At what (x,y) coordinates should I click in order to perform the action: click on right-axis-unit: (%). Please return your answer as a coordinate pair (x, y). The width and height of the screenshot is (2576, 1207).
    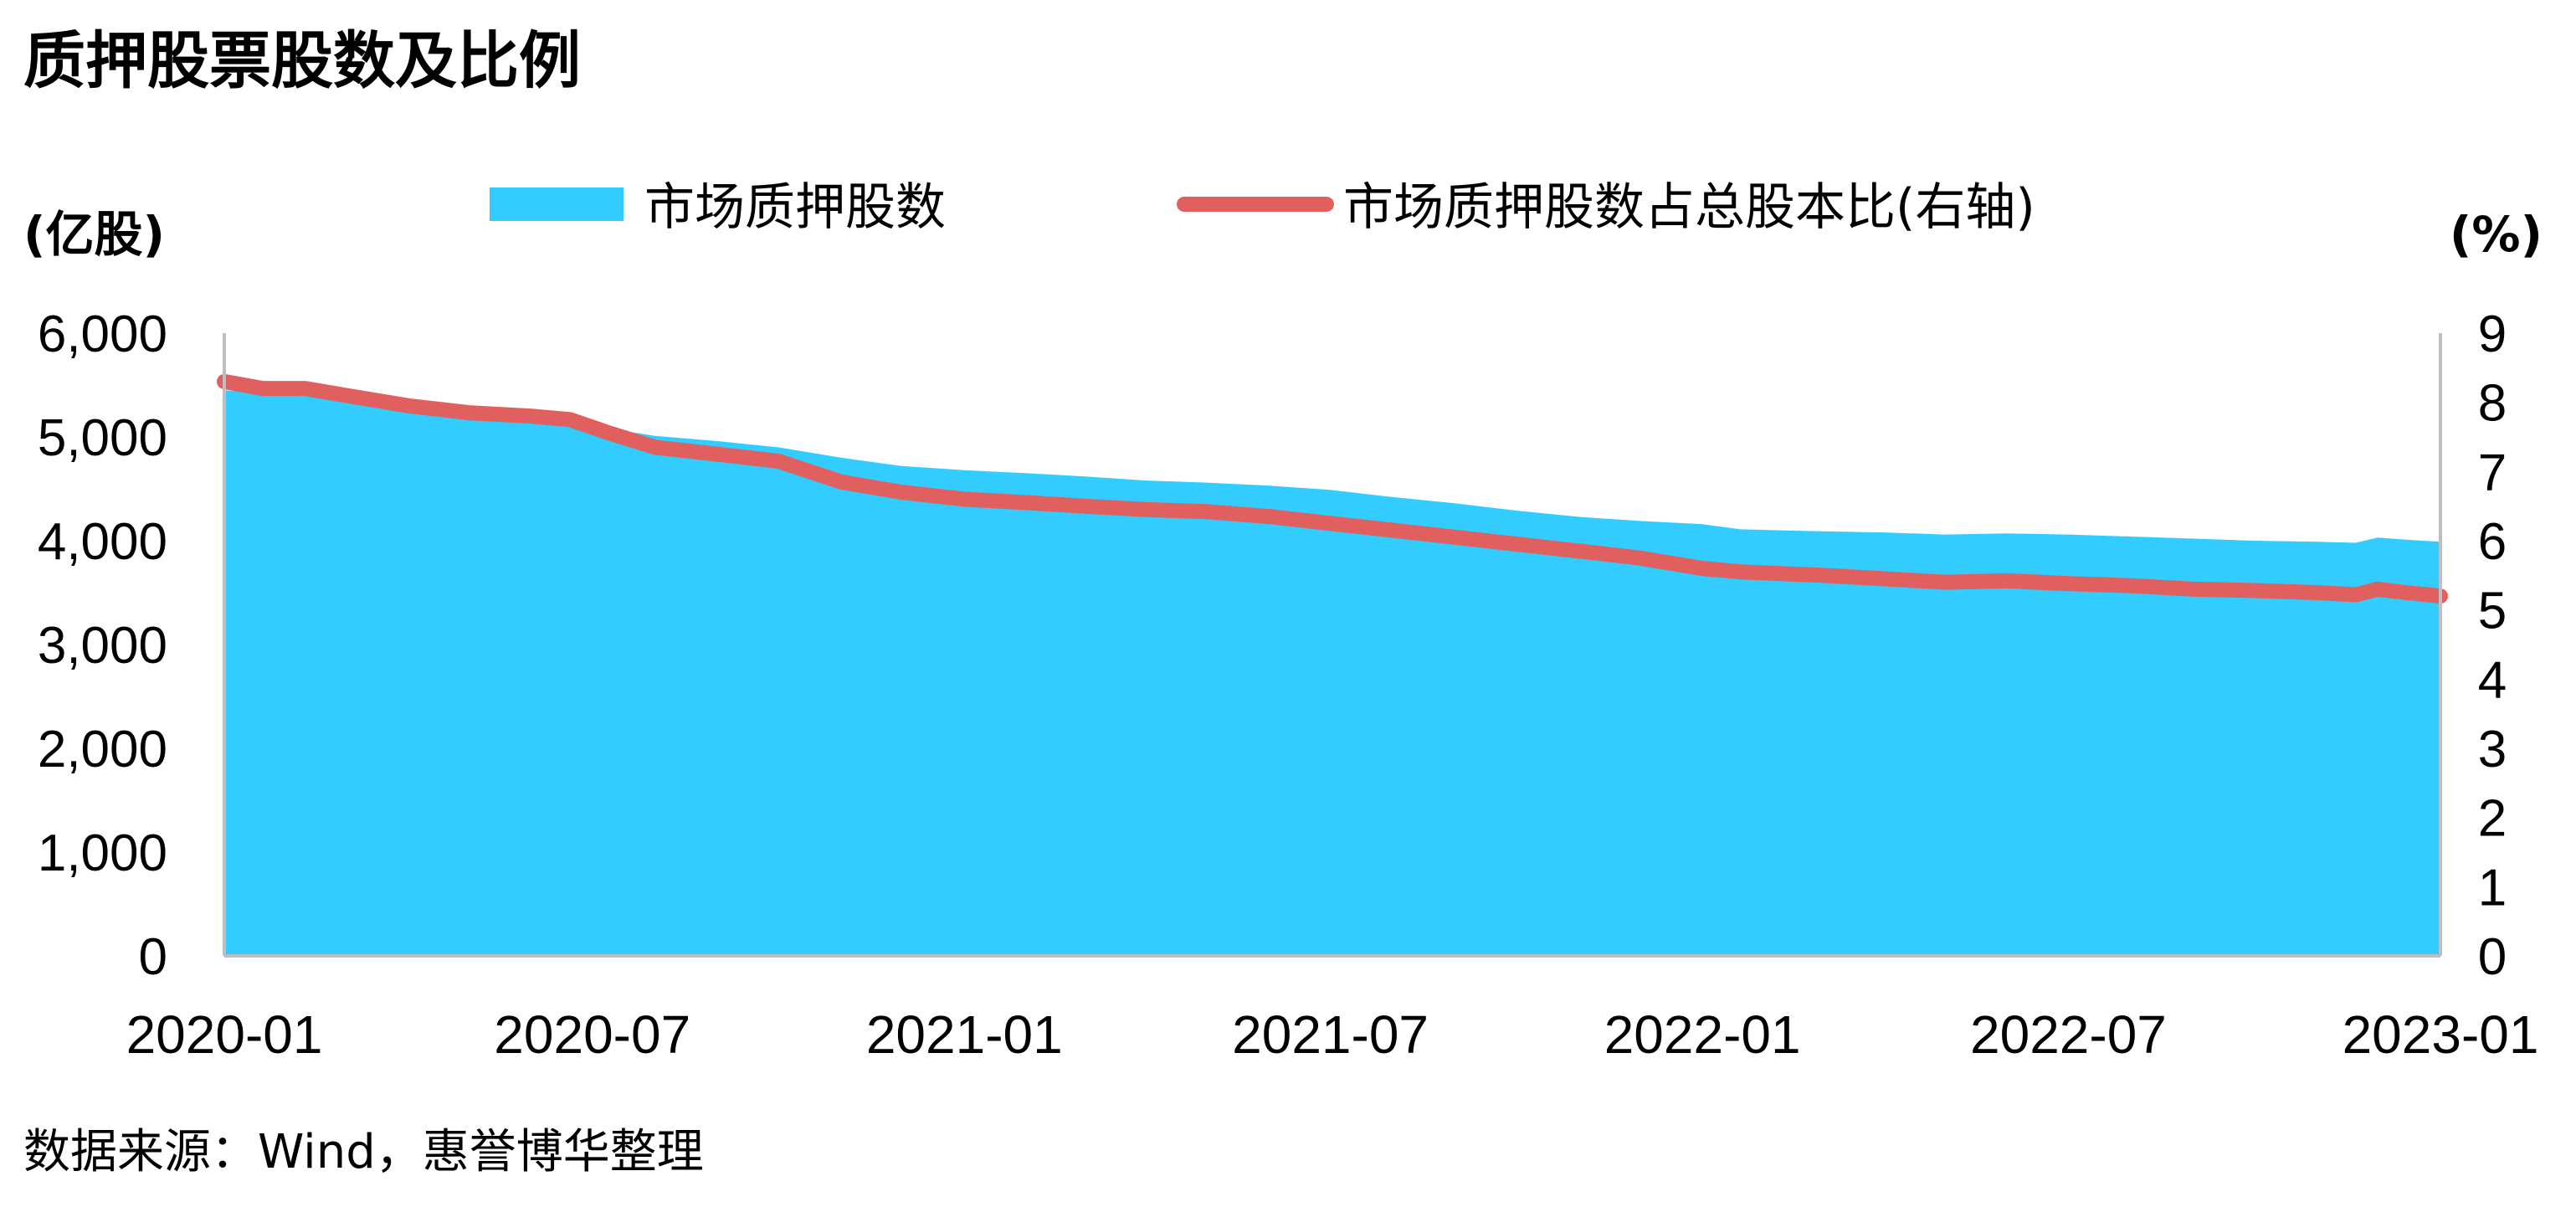
    Looking at the image, I should click on (2496, 234).